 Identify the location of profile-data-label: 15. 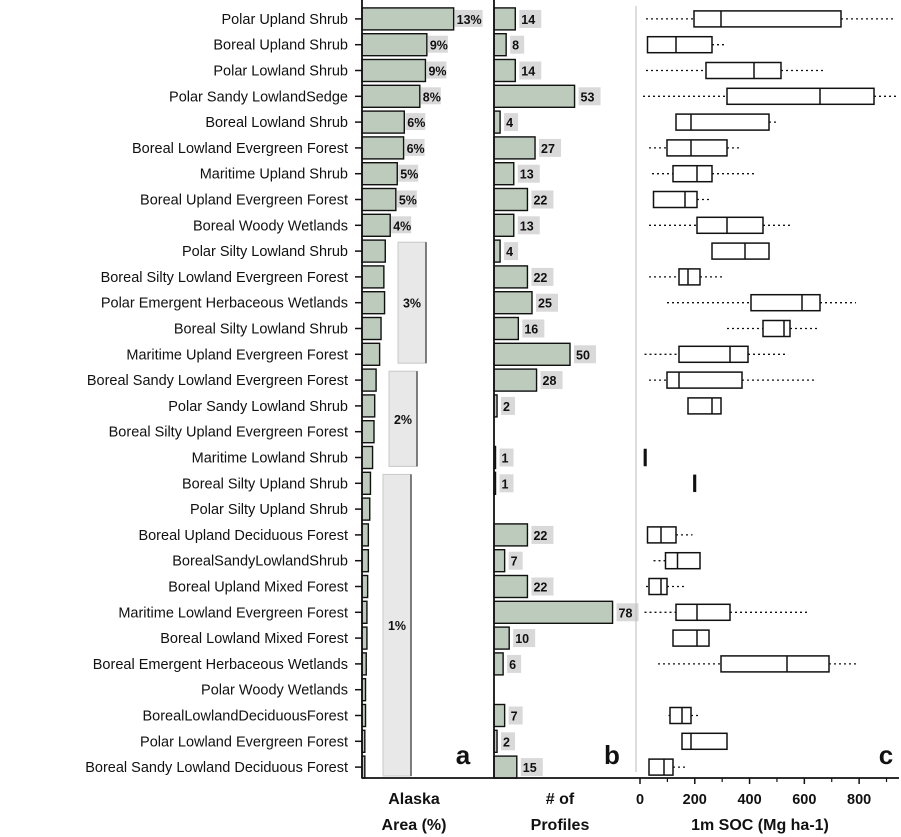
(530, 768).